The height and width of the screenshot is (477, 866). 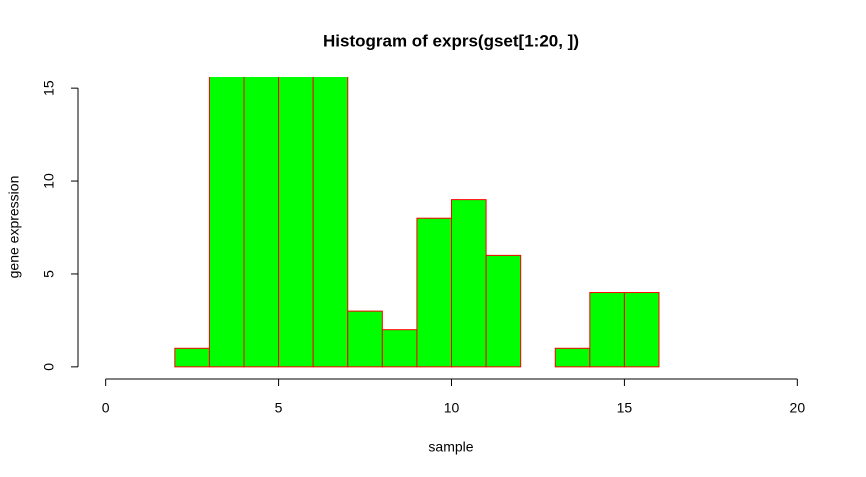 I want to click on chart-title: Histogram of exprs(gset[1:20, ]), so click(x=451, y=40).